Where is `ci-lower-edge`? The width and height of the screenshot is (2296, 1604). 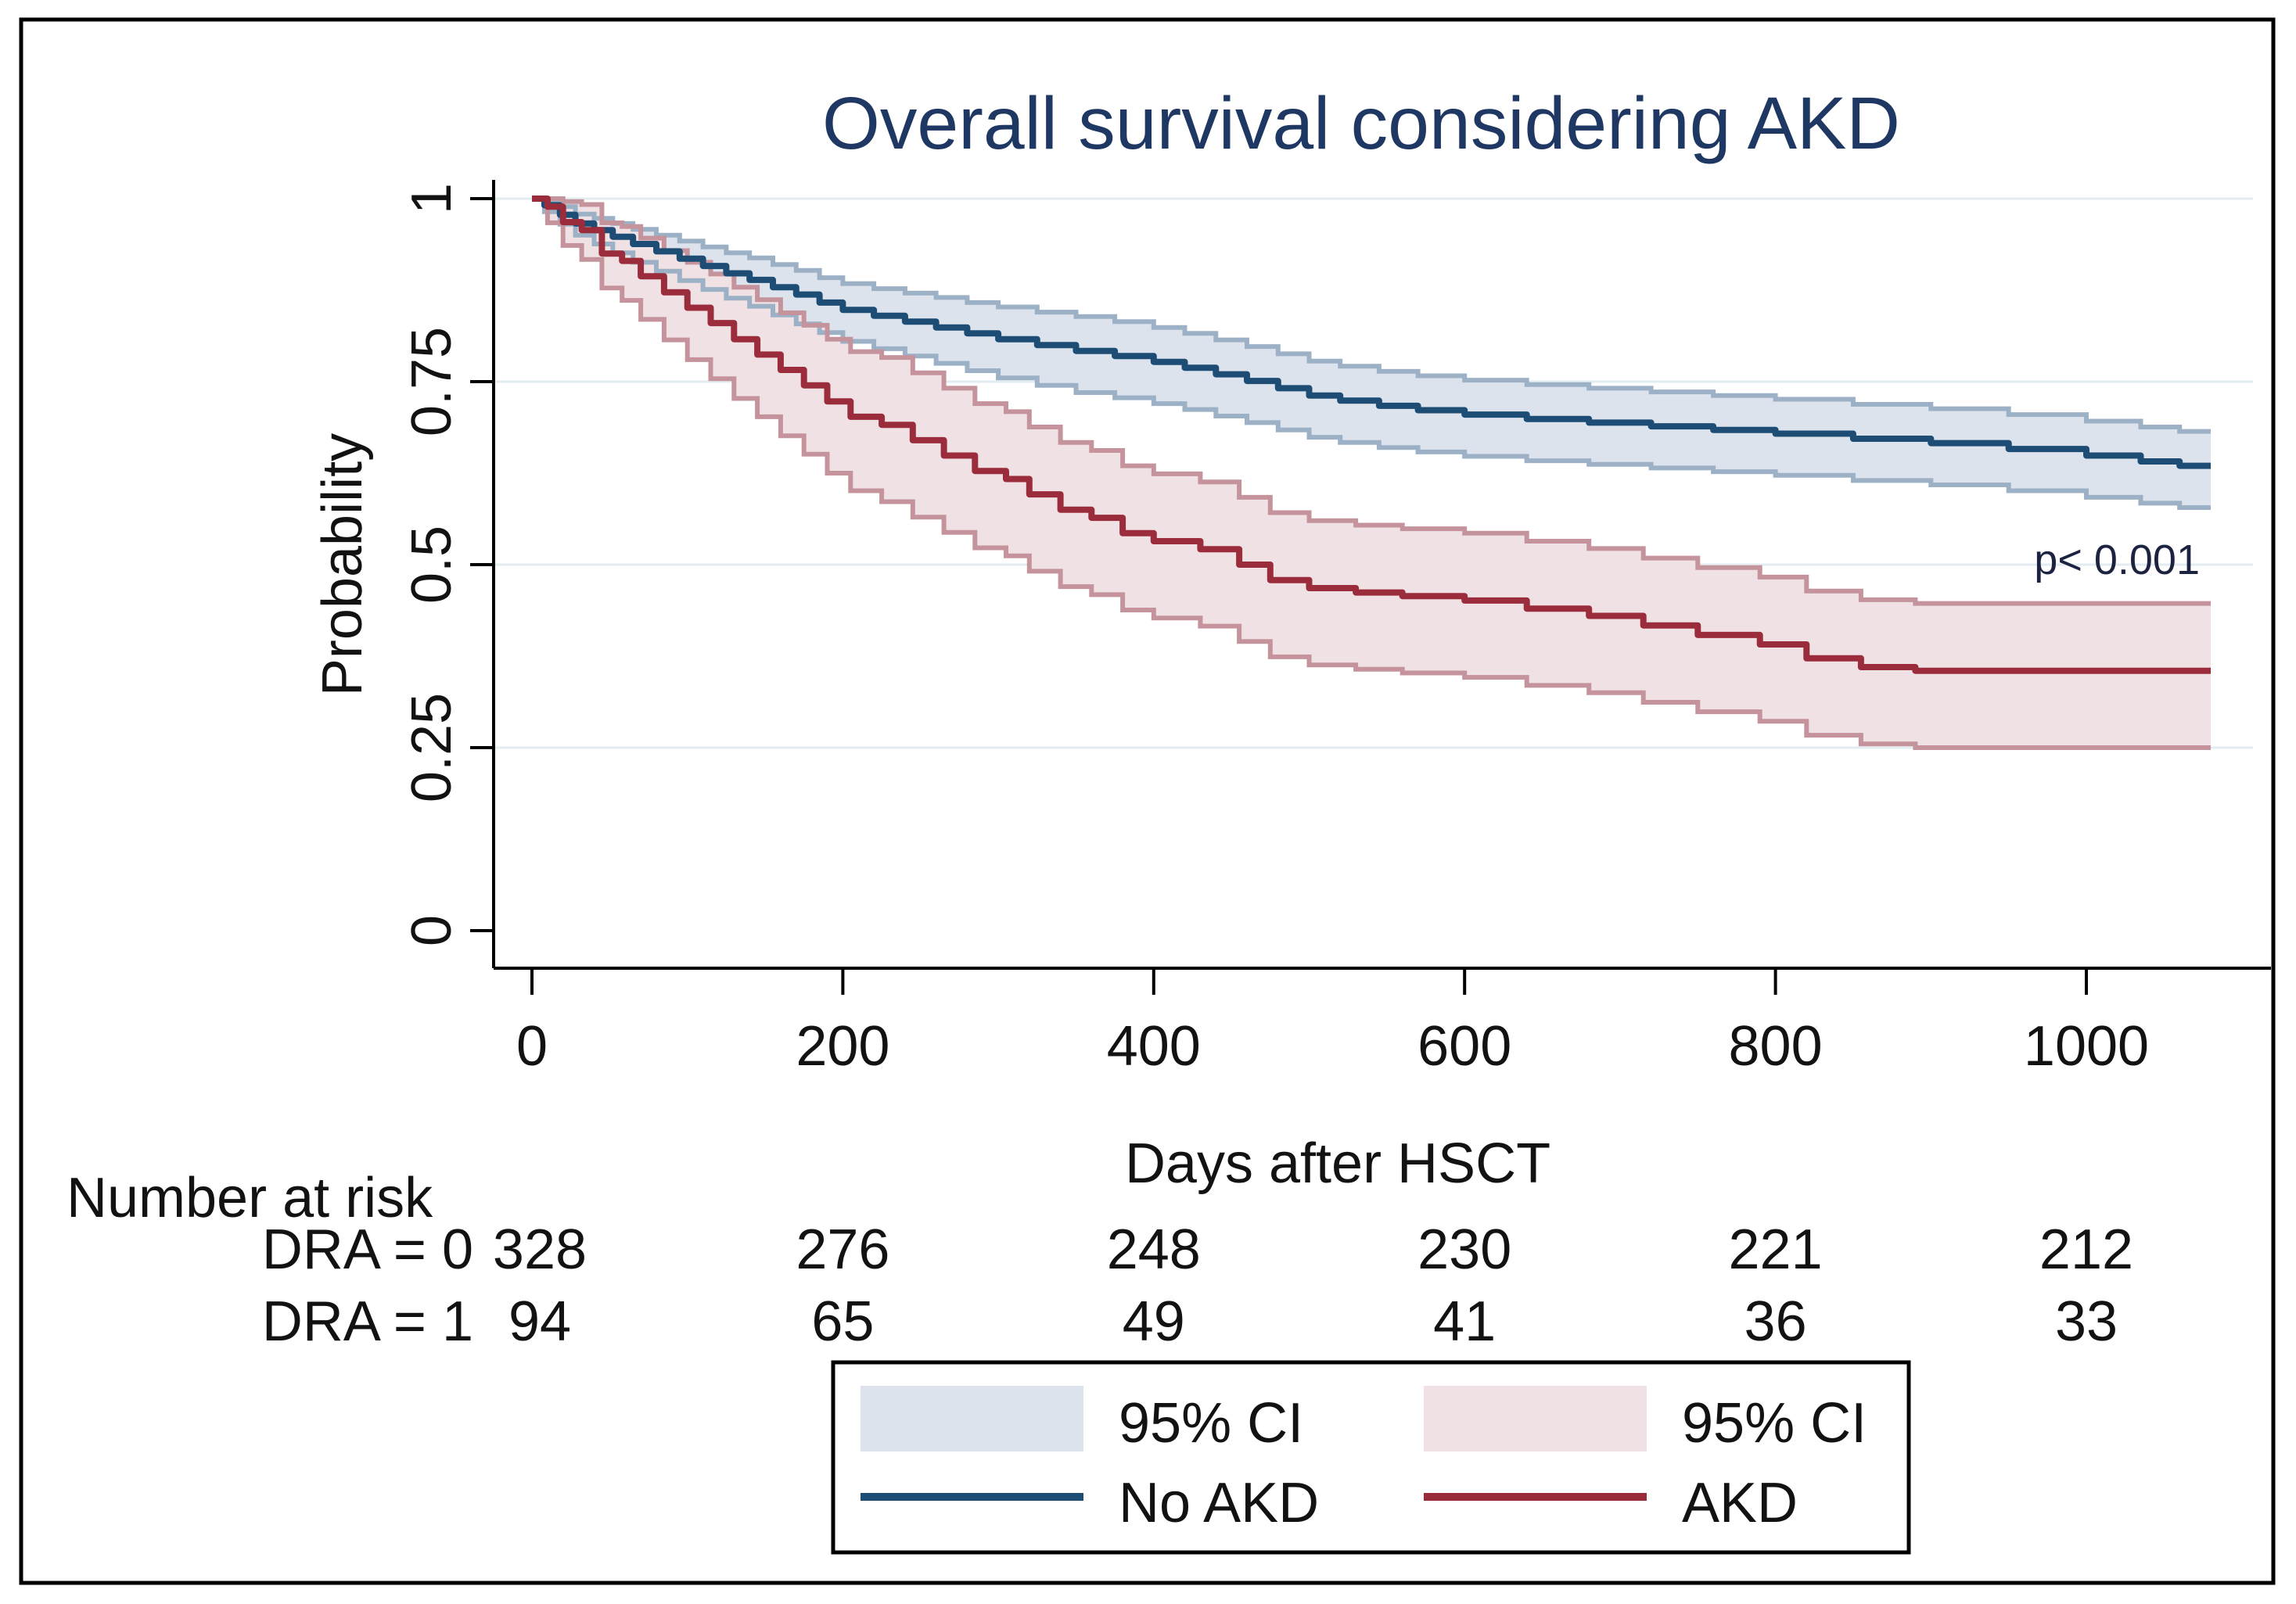 ci-lower-edge is located at coordinates (1371, 353).